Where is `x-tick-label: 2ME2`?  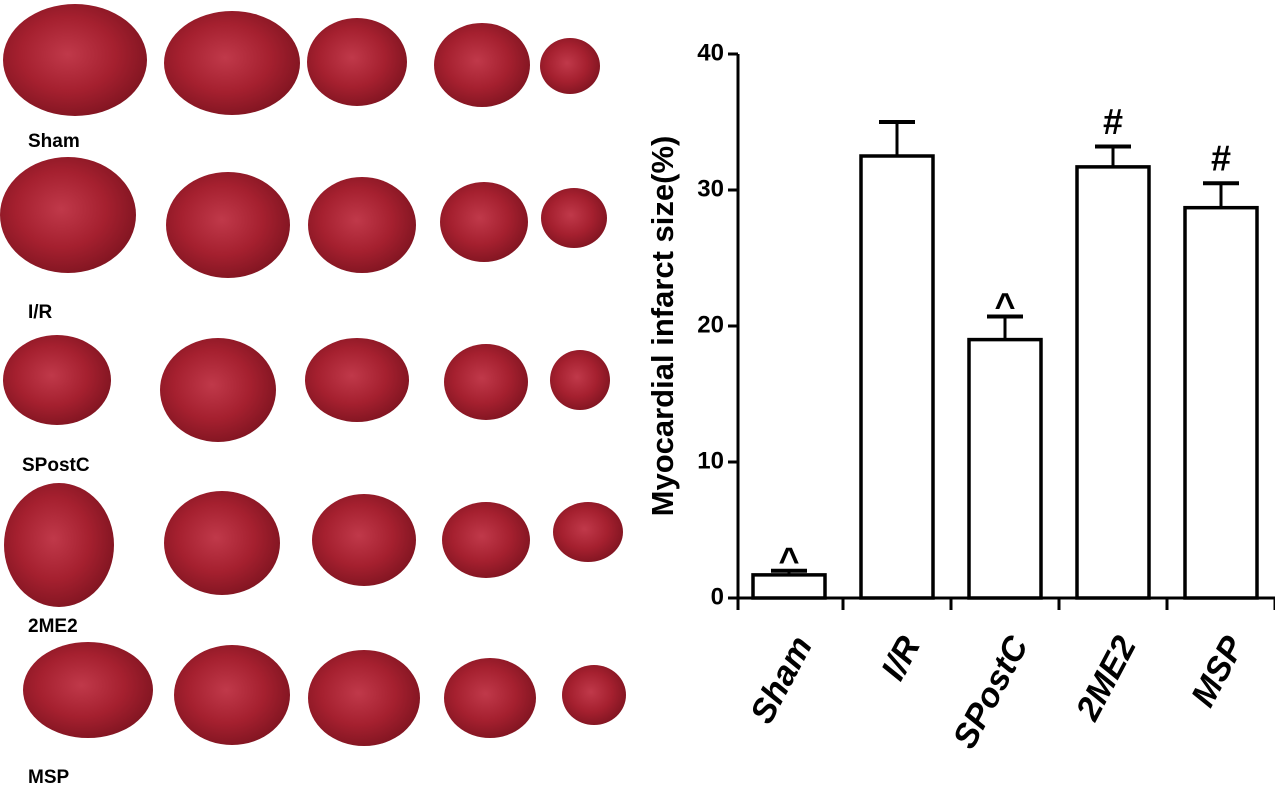 x-tick-label: 2ME2 is located at coordinates (1106, 678).